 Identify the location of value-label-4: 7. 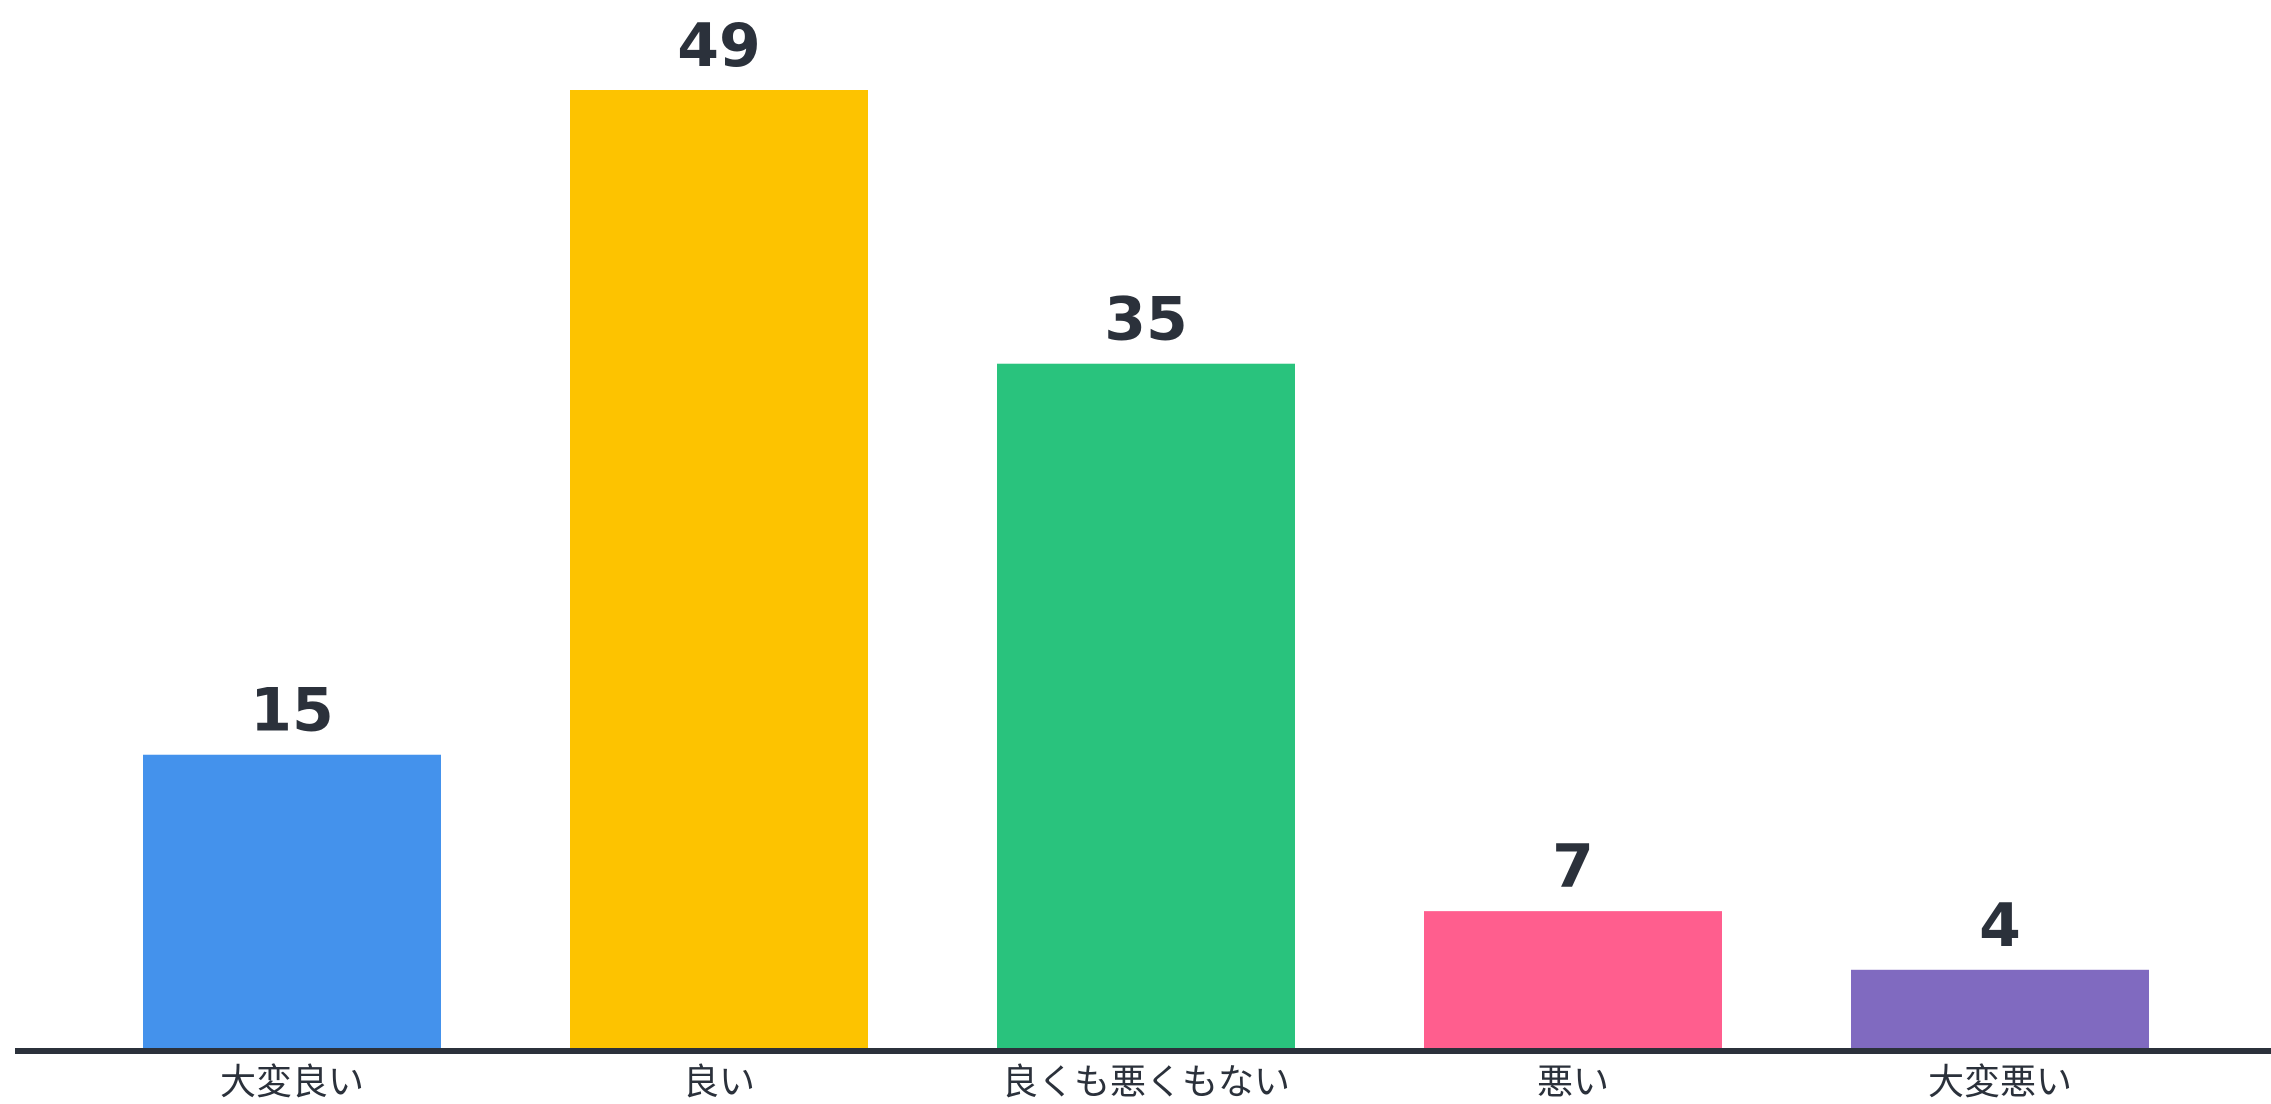
(1573, 867).